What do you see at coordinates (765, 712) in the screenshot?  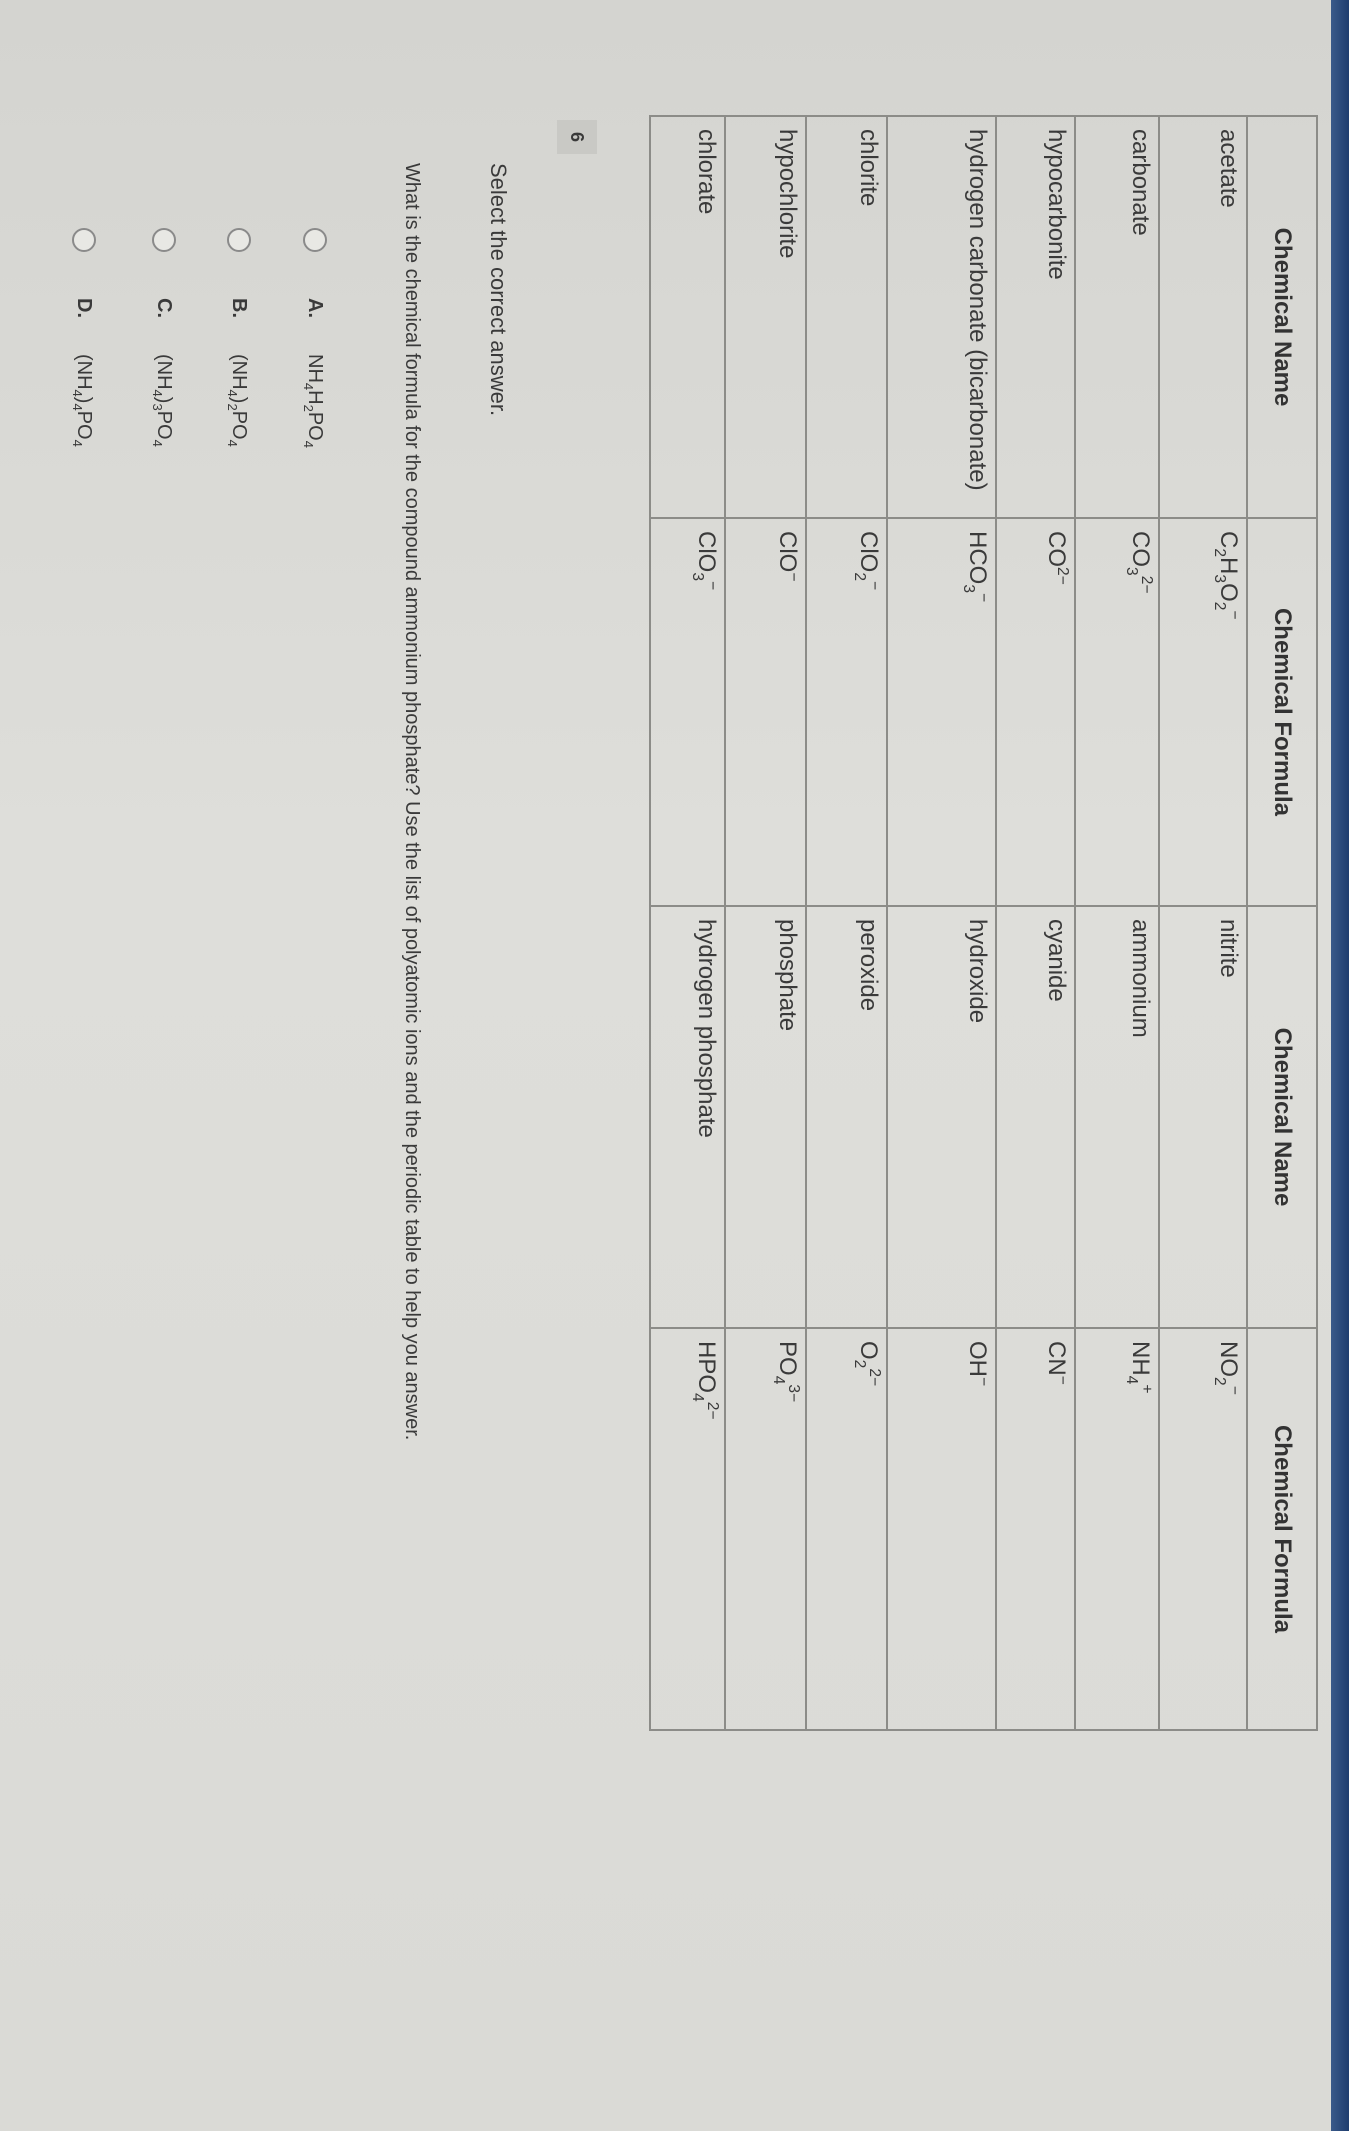 I see `chemical-formula-cell: ClO−` at bounding box center [765, 712].